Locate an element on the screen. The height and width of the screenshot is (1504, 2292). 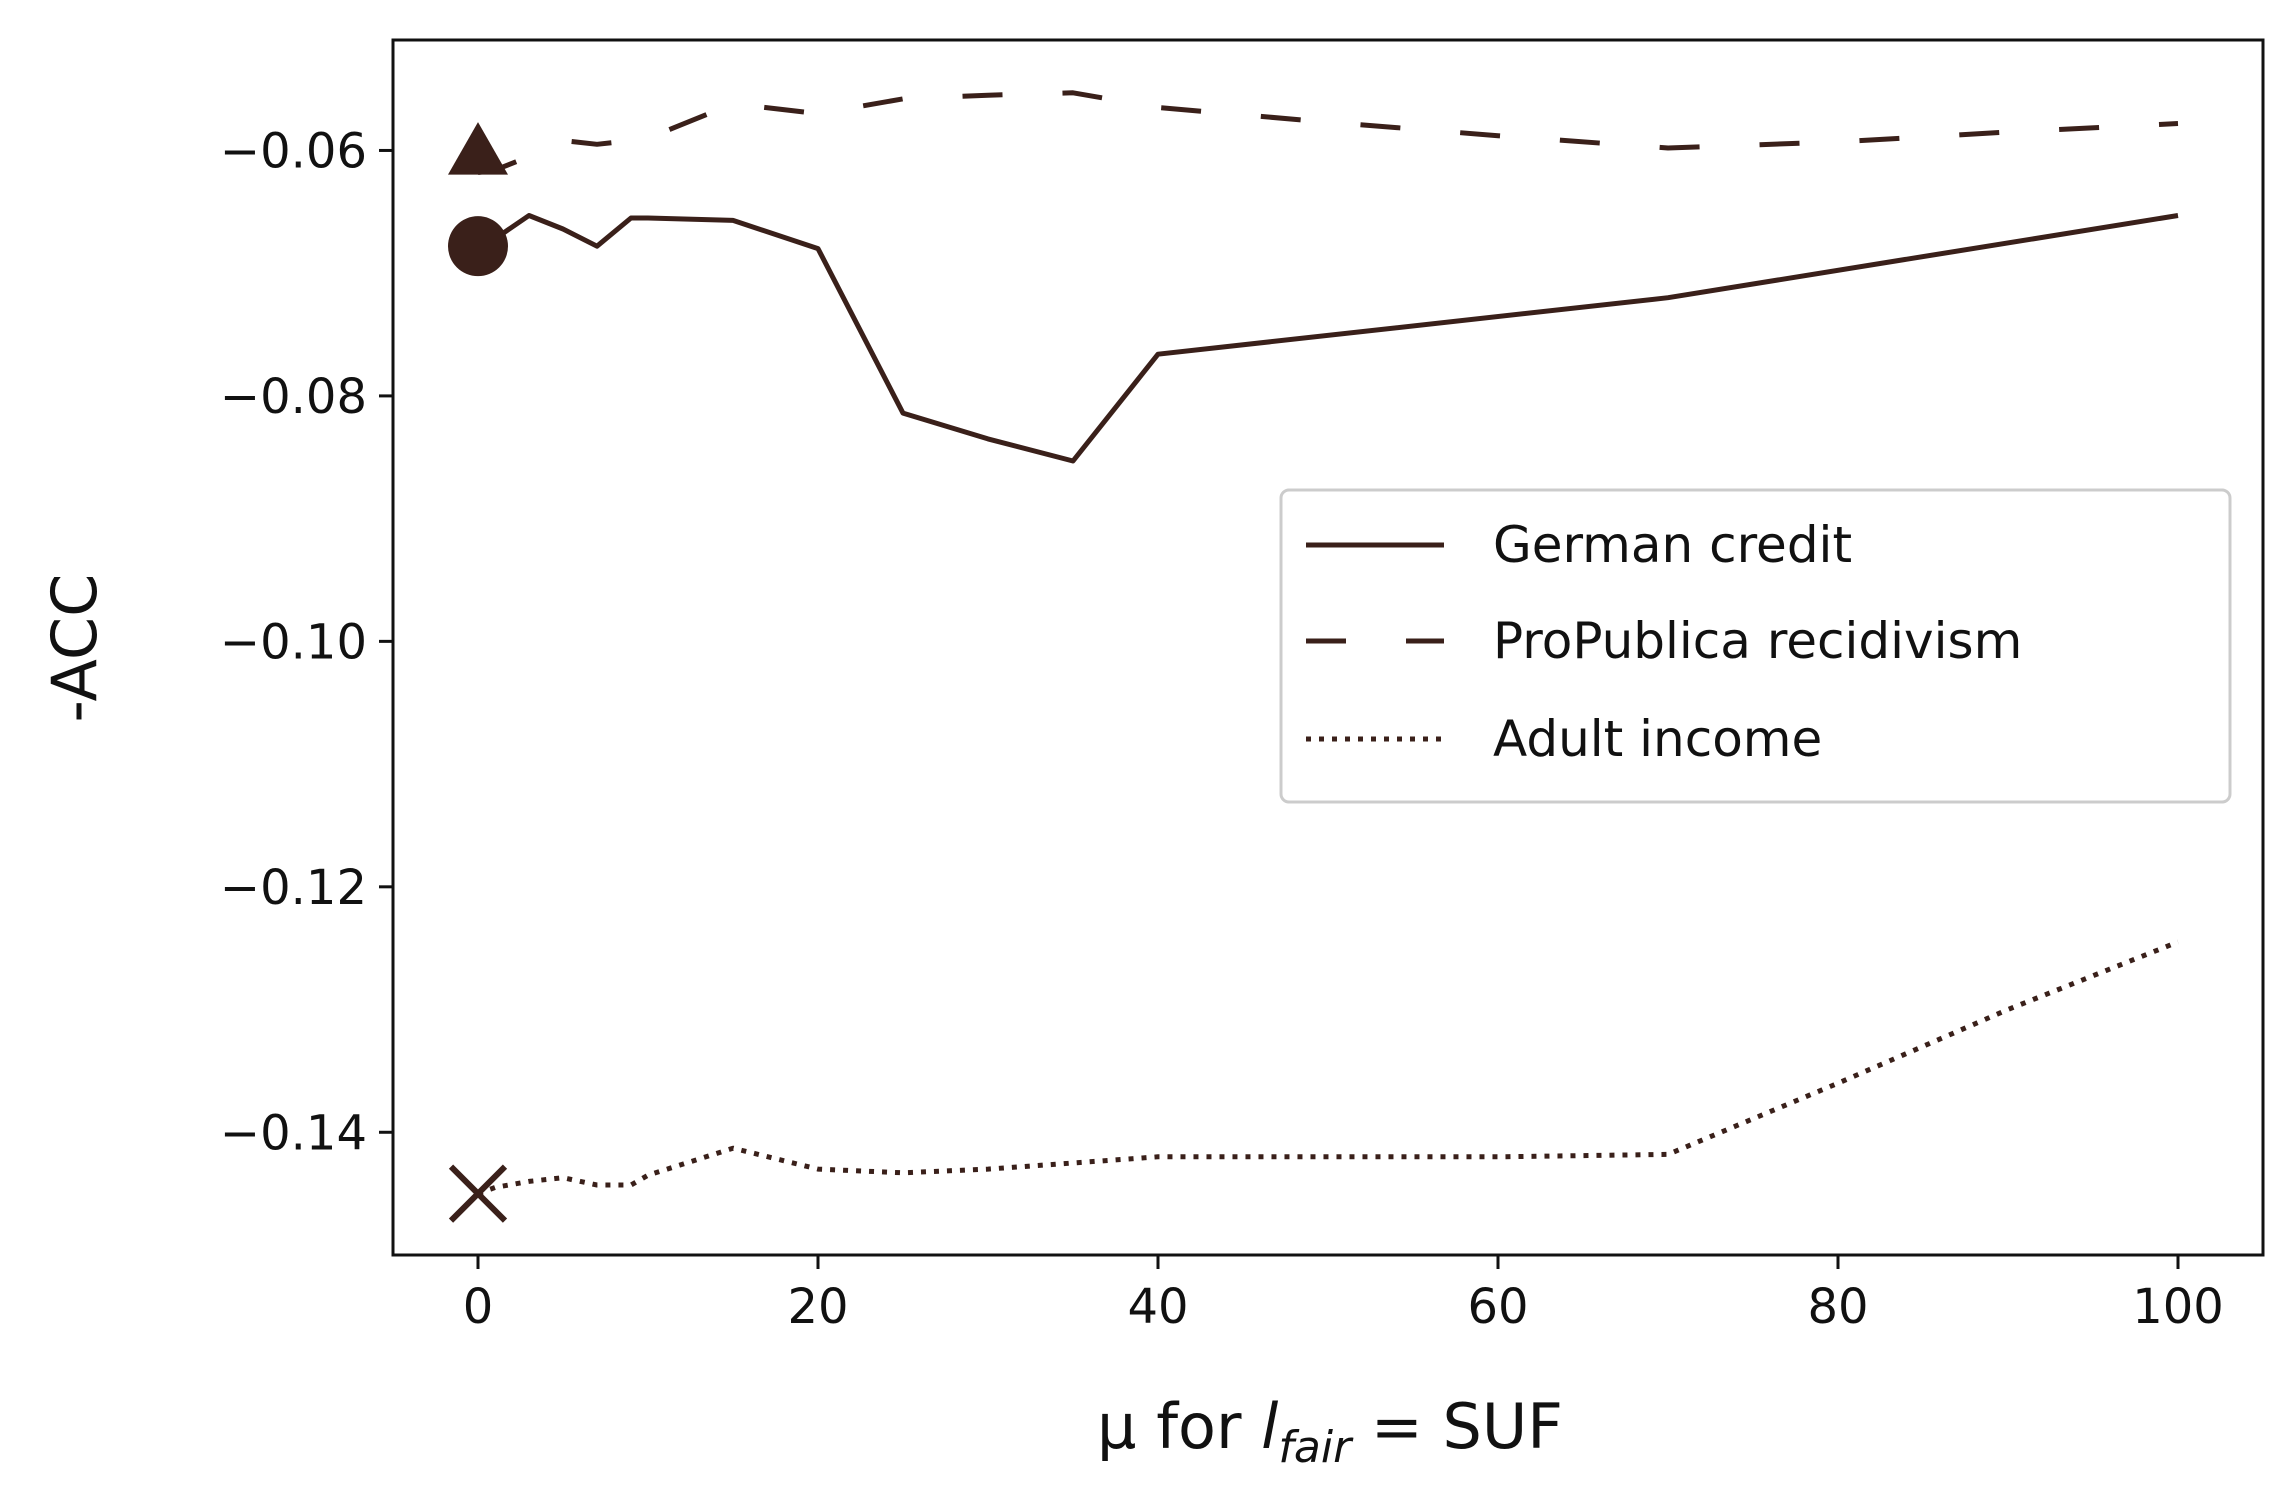
series-line-german-credit is located at coordinates (1328, 338).